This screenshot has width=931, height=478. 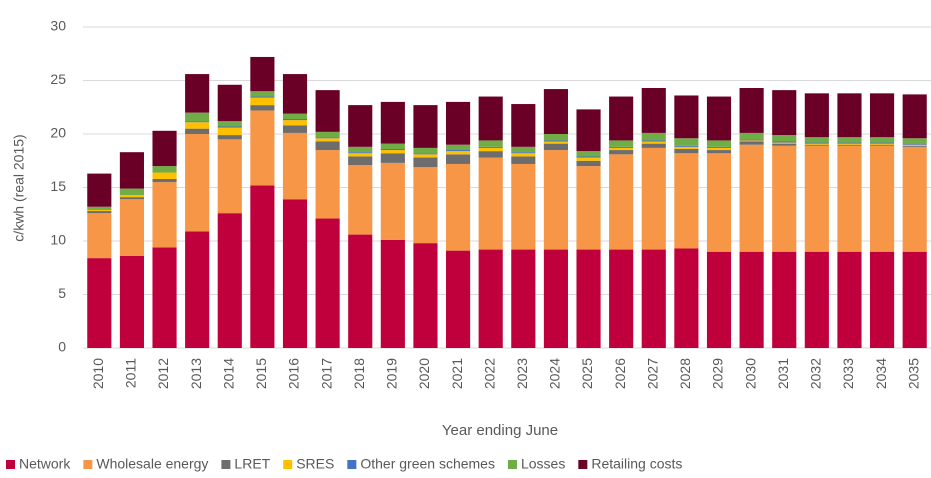 What do you see at coordinates (252, 464) in the screenshot?
I see `legend-label: LRET` at bounding box center [252, 464].